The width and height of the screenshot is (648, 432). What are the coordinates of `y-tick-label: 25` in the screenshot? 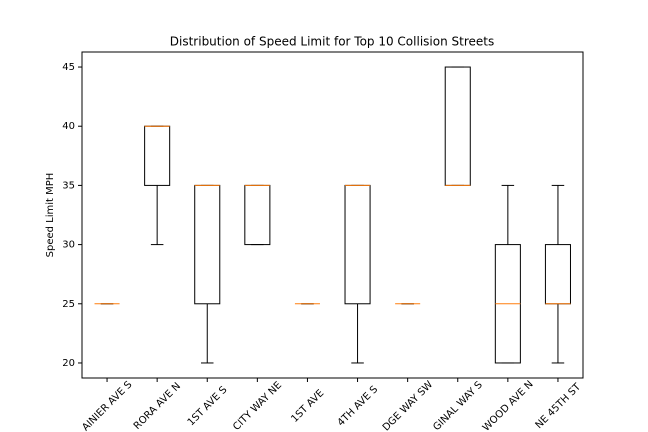 It's located at (68, 304).